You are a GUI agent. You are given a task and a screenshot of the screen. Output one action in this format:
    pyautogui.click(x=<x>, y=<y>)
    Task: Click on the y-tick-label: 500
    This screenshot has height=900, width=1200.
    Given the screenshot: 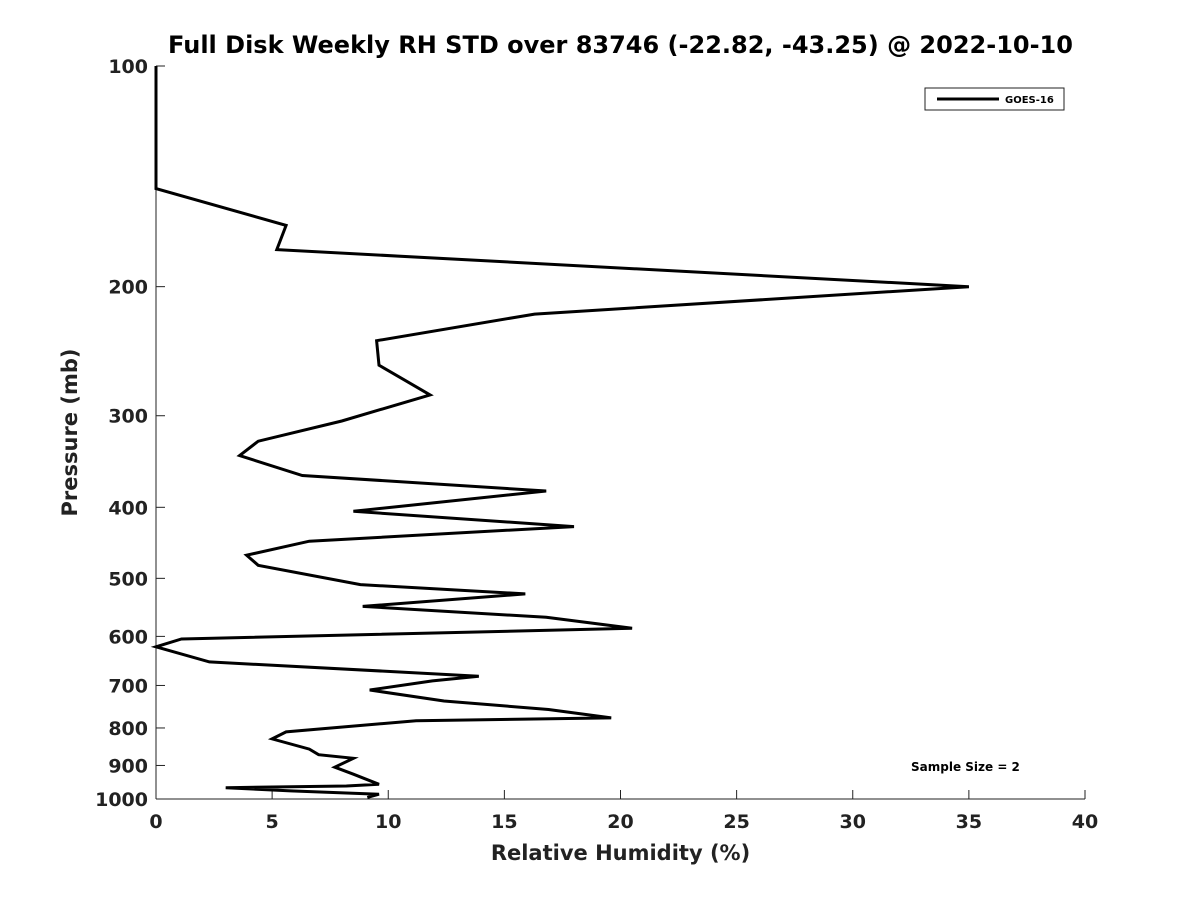 What is the action you would take?
    pyautogui.click(x=128, y=579)
    